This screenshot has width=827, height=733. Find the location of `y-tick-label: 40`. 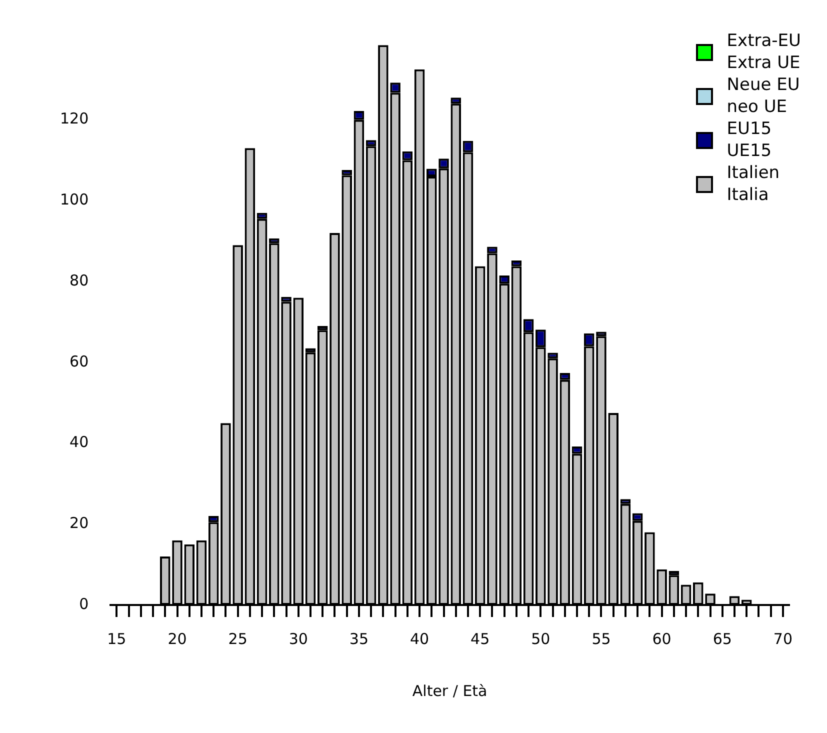

y-tick-label: 40 is located at coordinates (79, 442).